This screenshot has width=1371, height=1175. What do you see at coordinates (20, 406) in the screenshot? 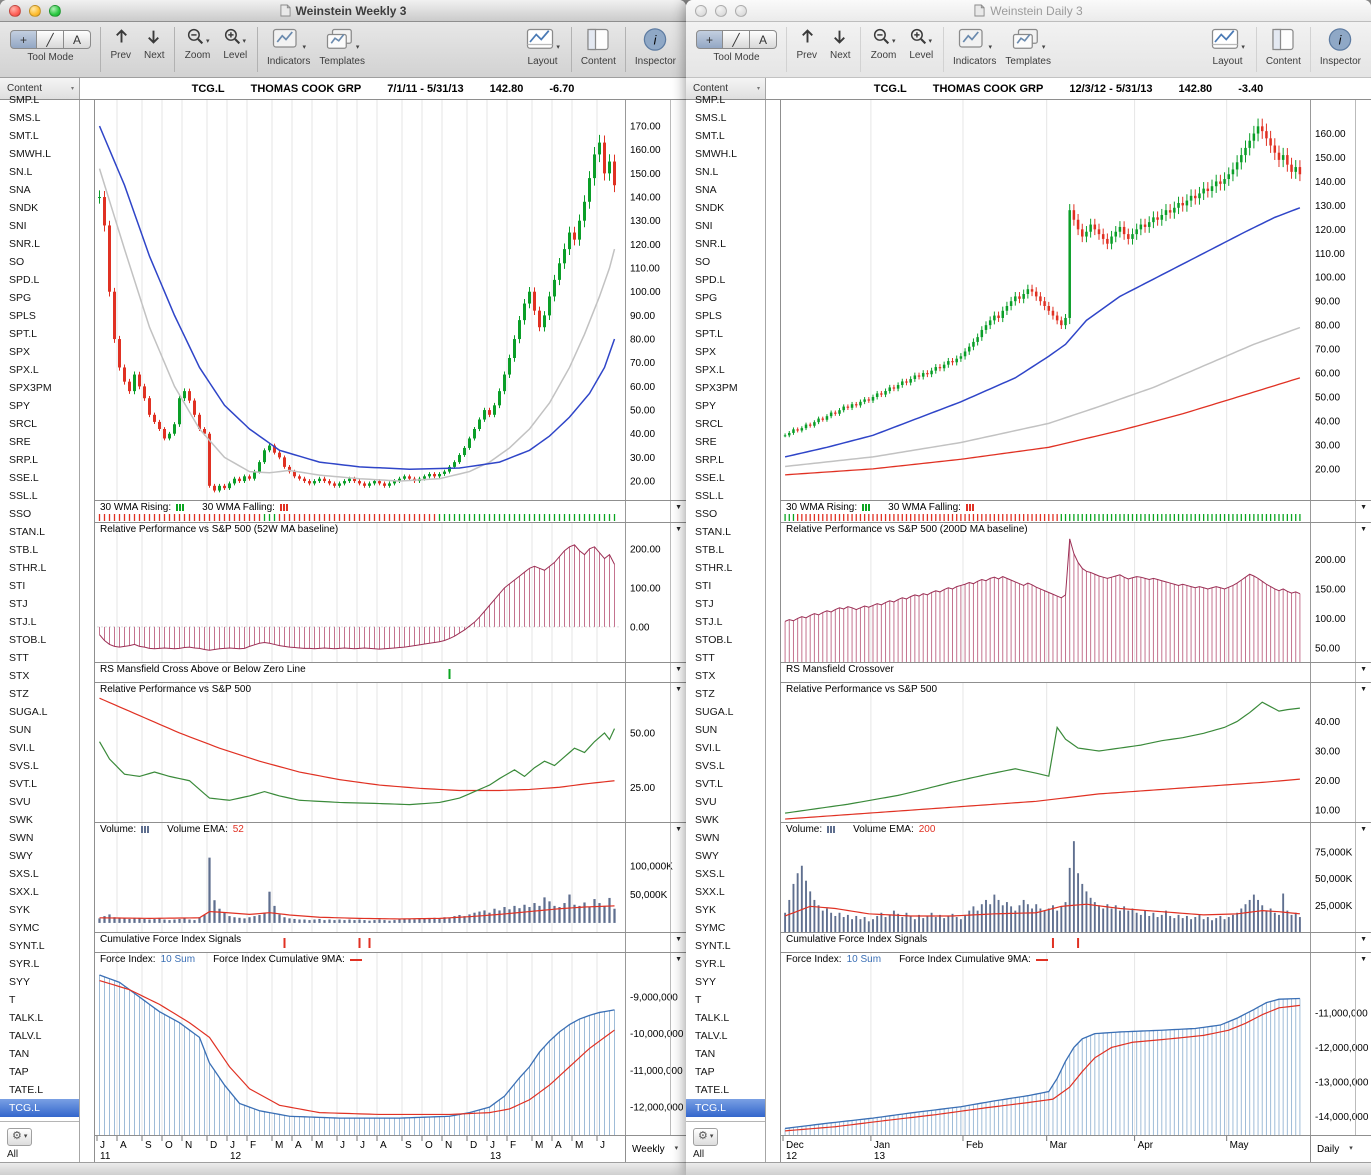
I see `symbol-item: SPY` at bounding box center [20, 406].